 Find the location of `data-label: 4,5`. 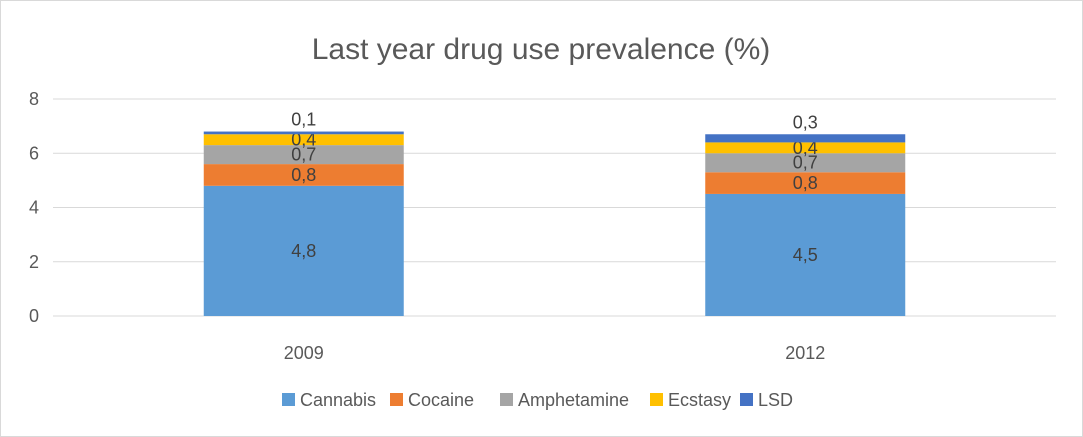

data-label: 4,5 is located at coordinates (805, 255).